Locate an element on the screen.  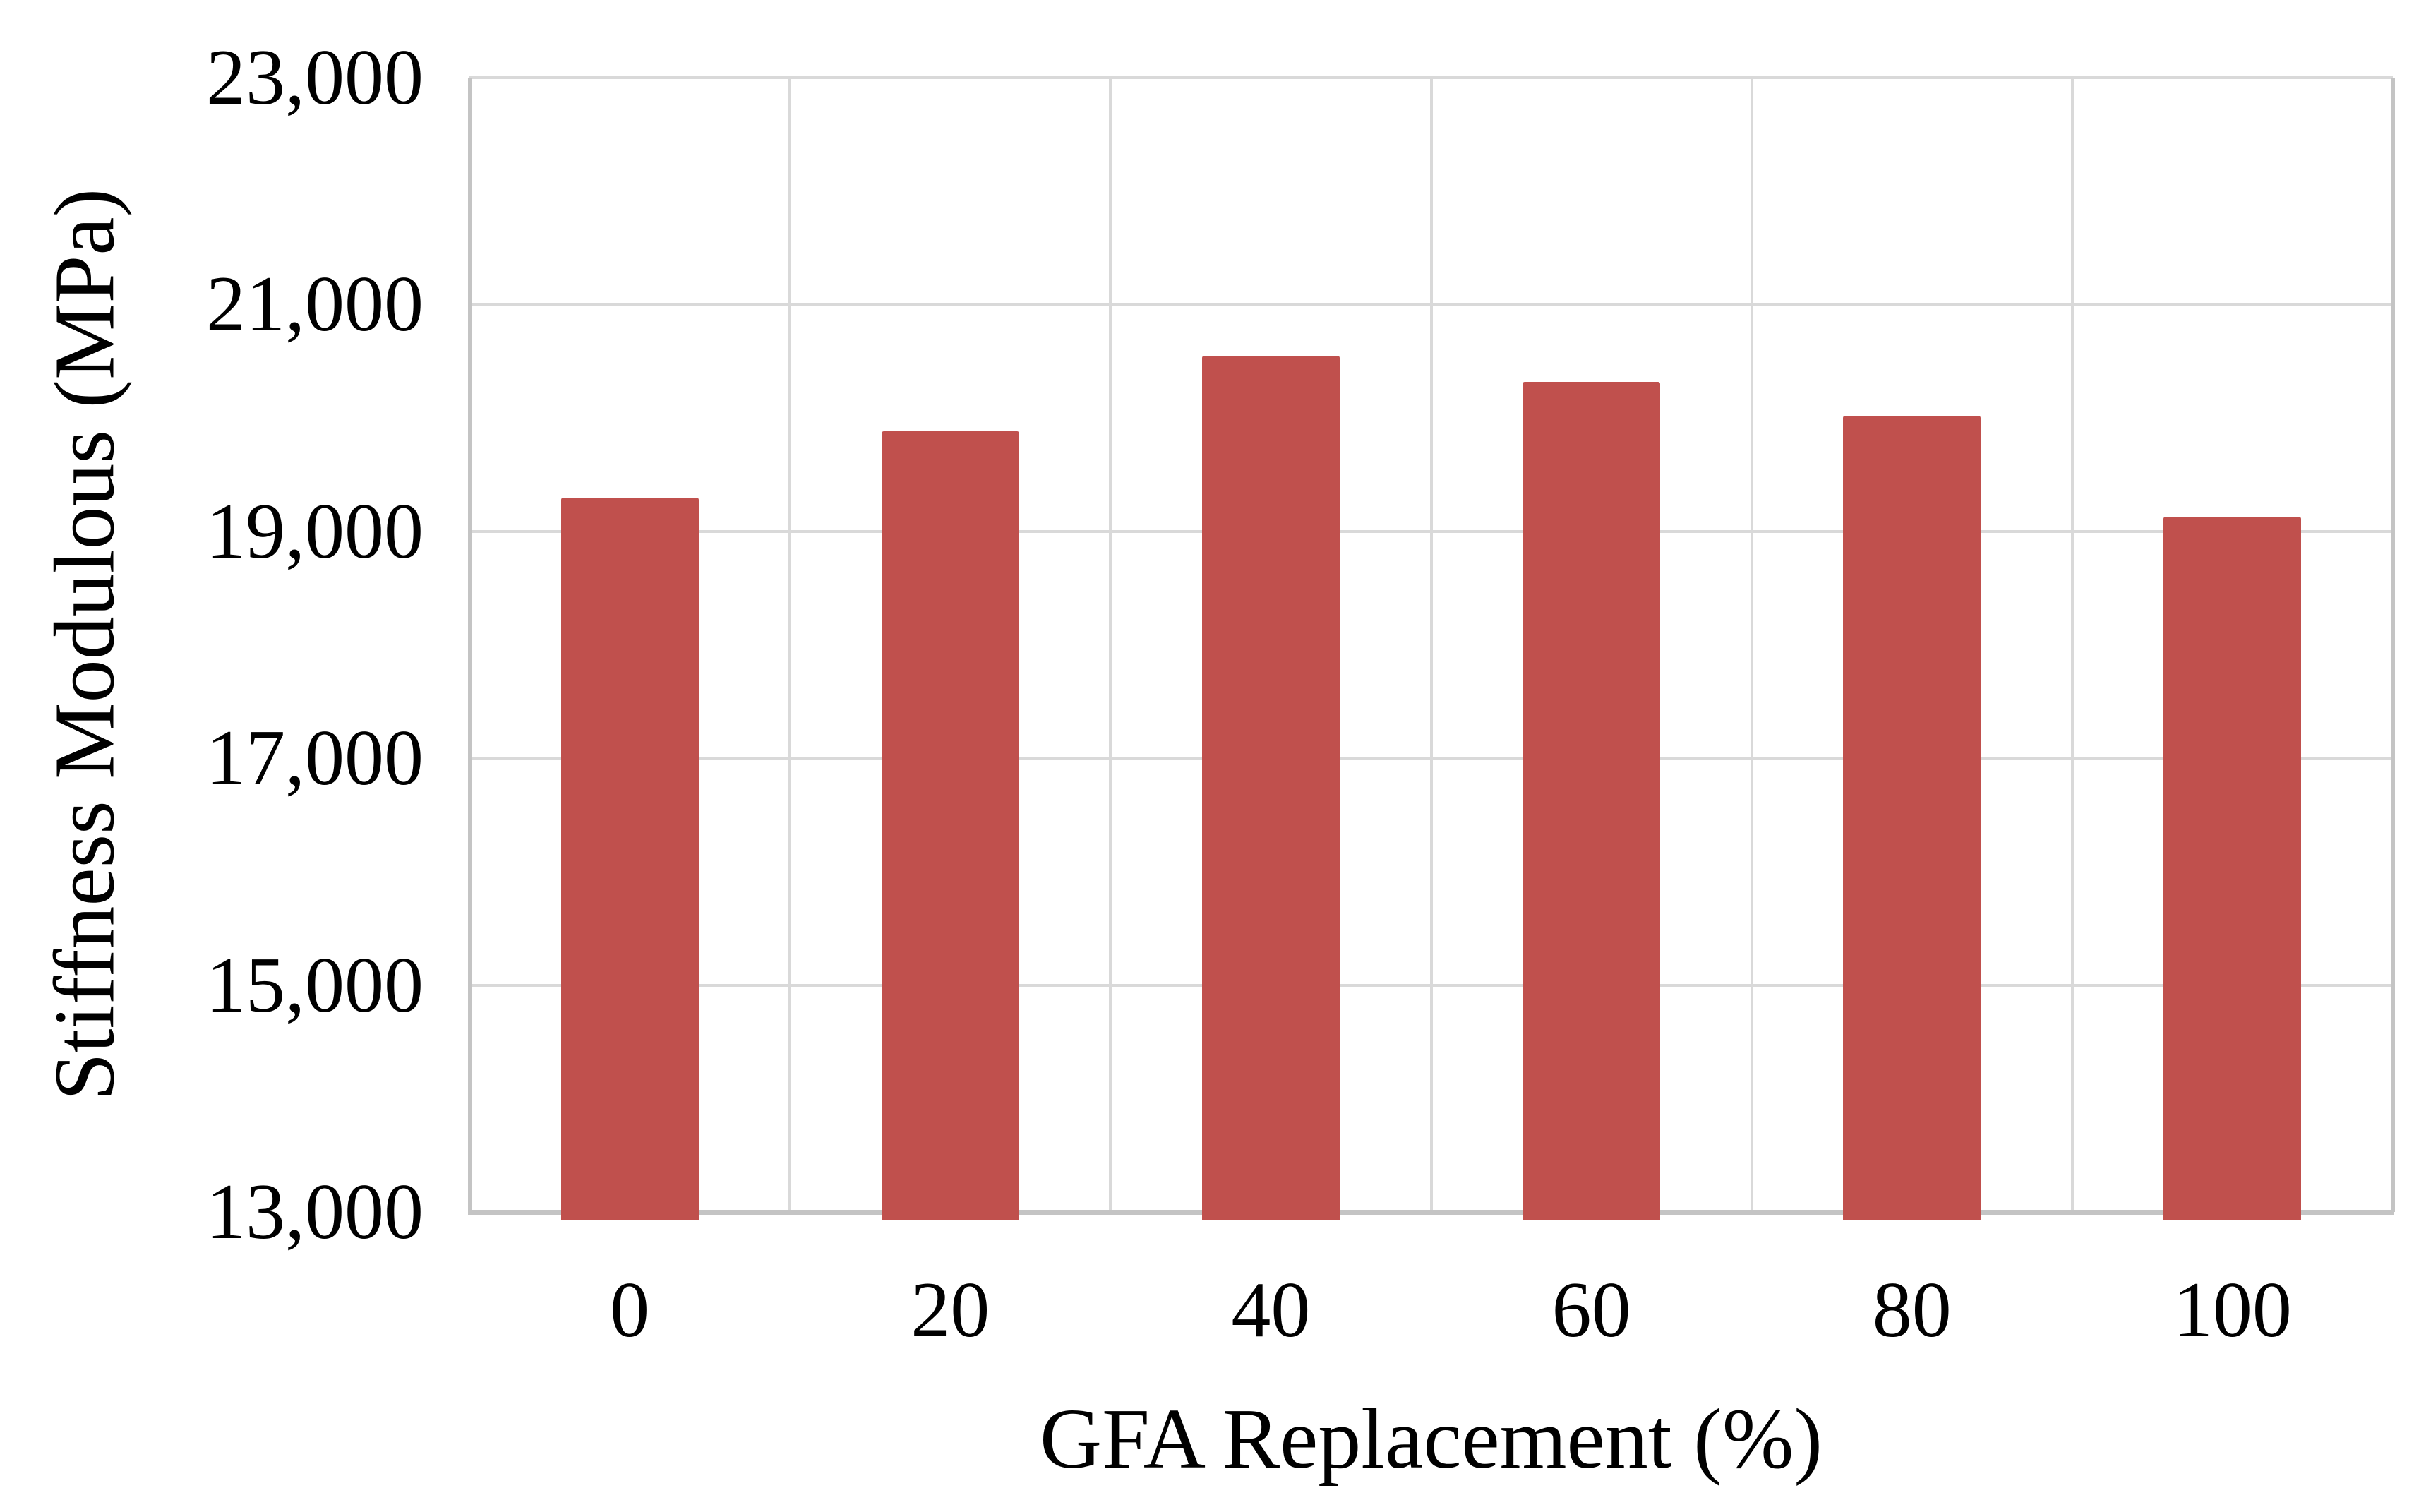
y-axis-title: Stiffness Modulous (MPa) is located at coordinates (85, 645).